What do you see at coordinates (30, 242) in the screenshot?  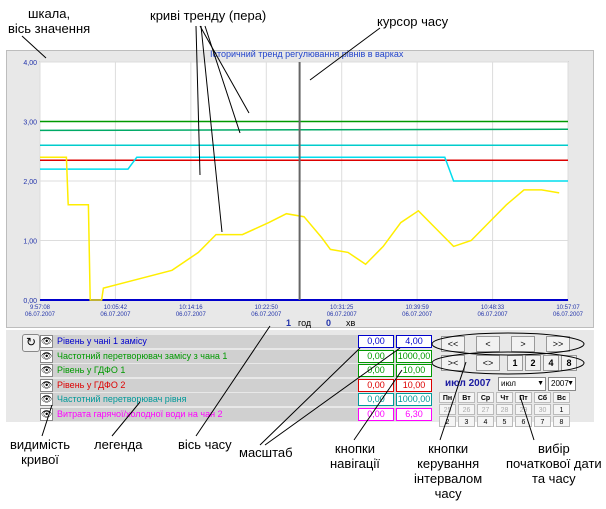 I see `y-tick-label: 1,00` at bounding box center [30, 242].